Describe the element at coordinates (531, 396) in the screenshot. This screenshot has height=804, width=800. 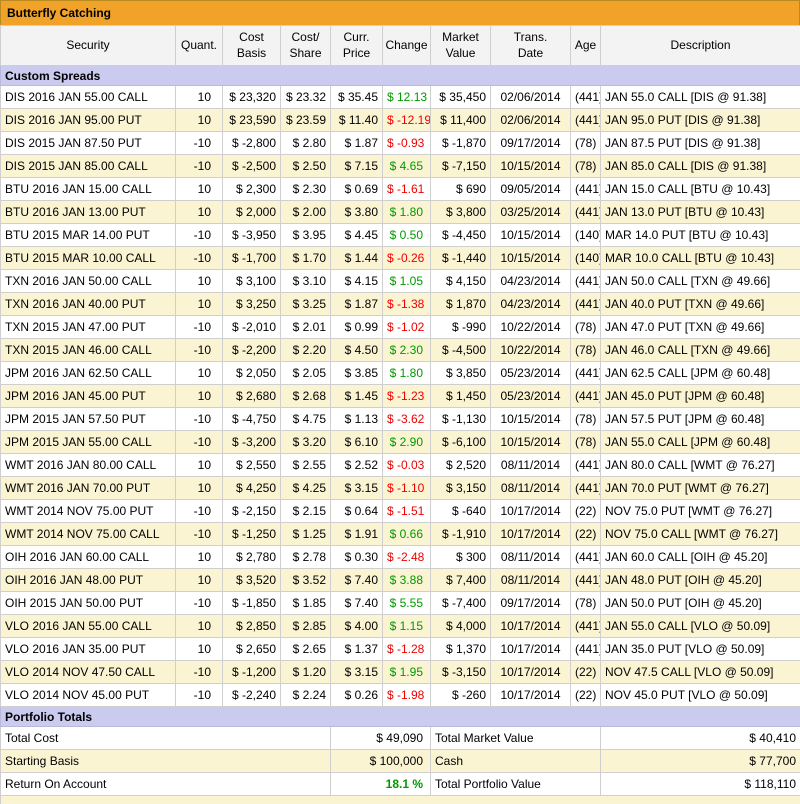
I see `transaction-date-cell: 05/23/2014` at that location.